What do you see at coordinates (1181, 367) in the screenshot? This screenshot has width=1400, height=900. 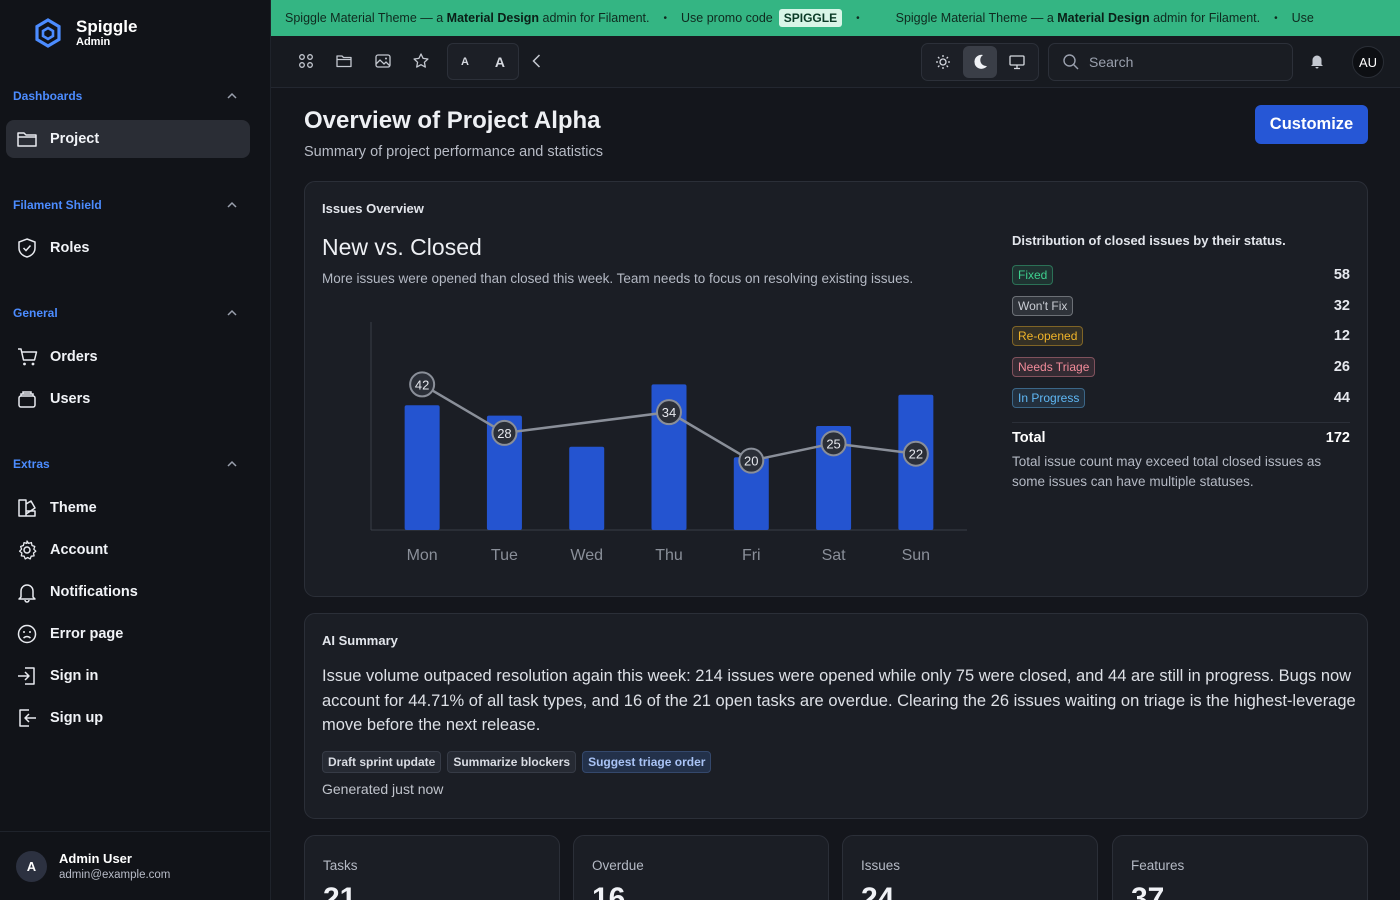 I see `status-row: Needs Triage 26` at bounding box center [1181, 367].